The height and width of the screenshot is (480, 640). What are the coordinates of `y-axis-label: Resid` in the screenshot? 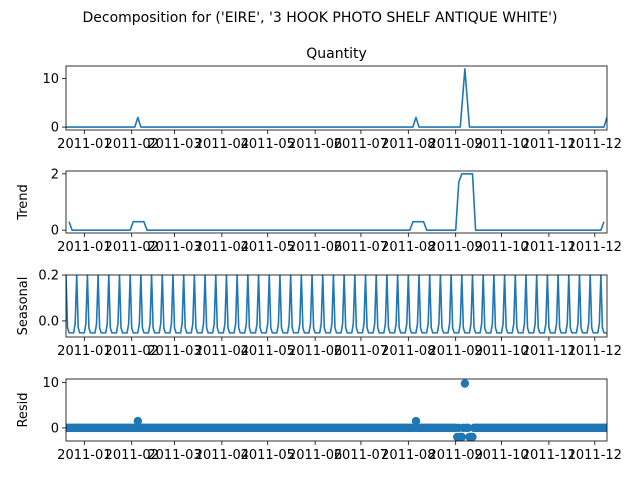 It's located at (23, 409).